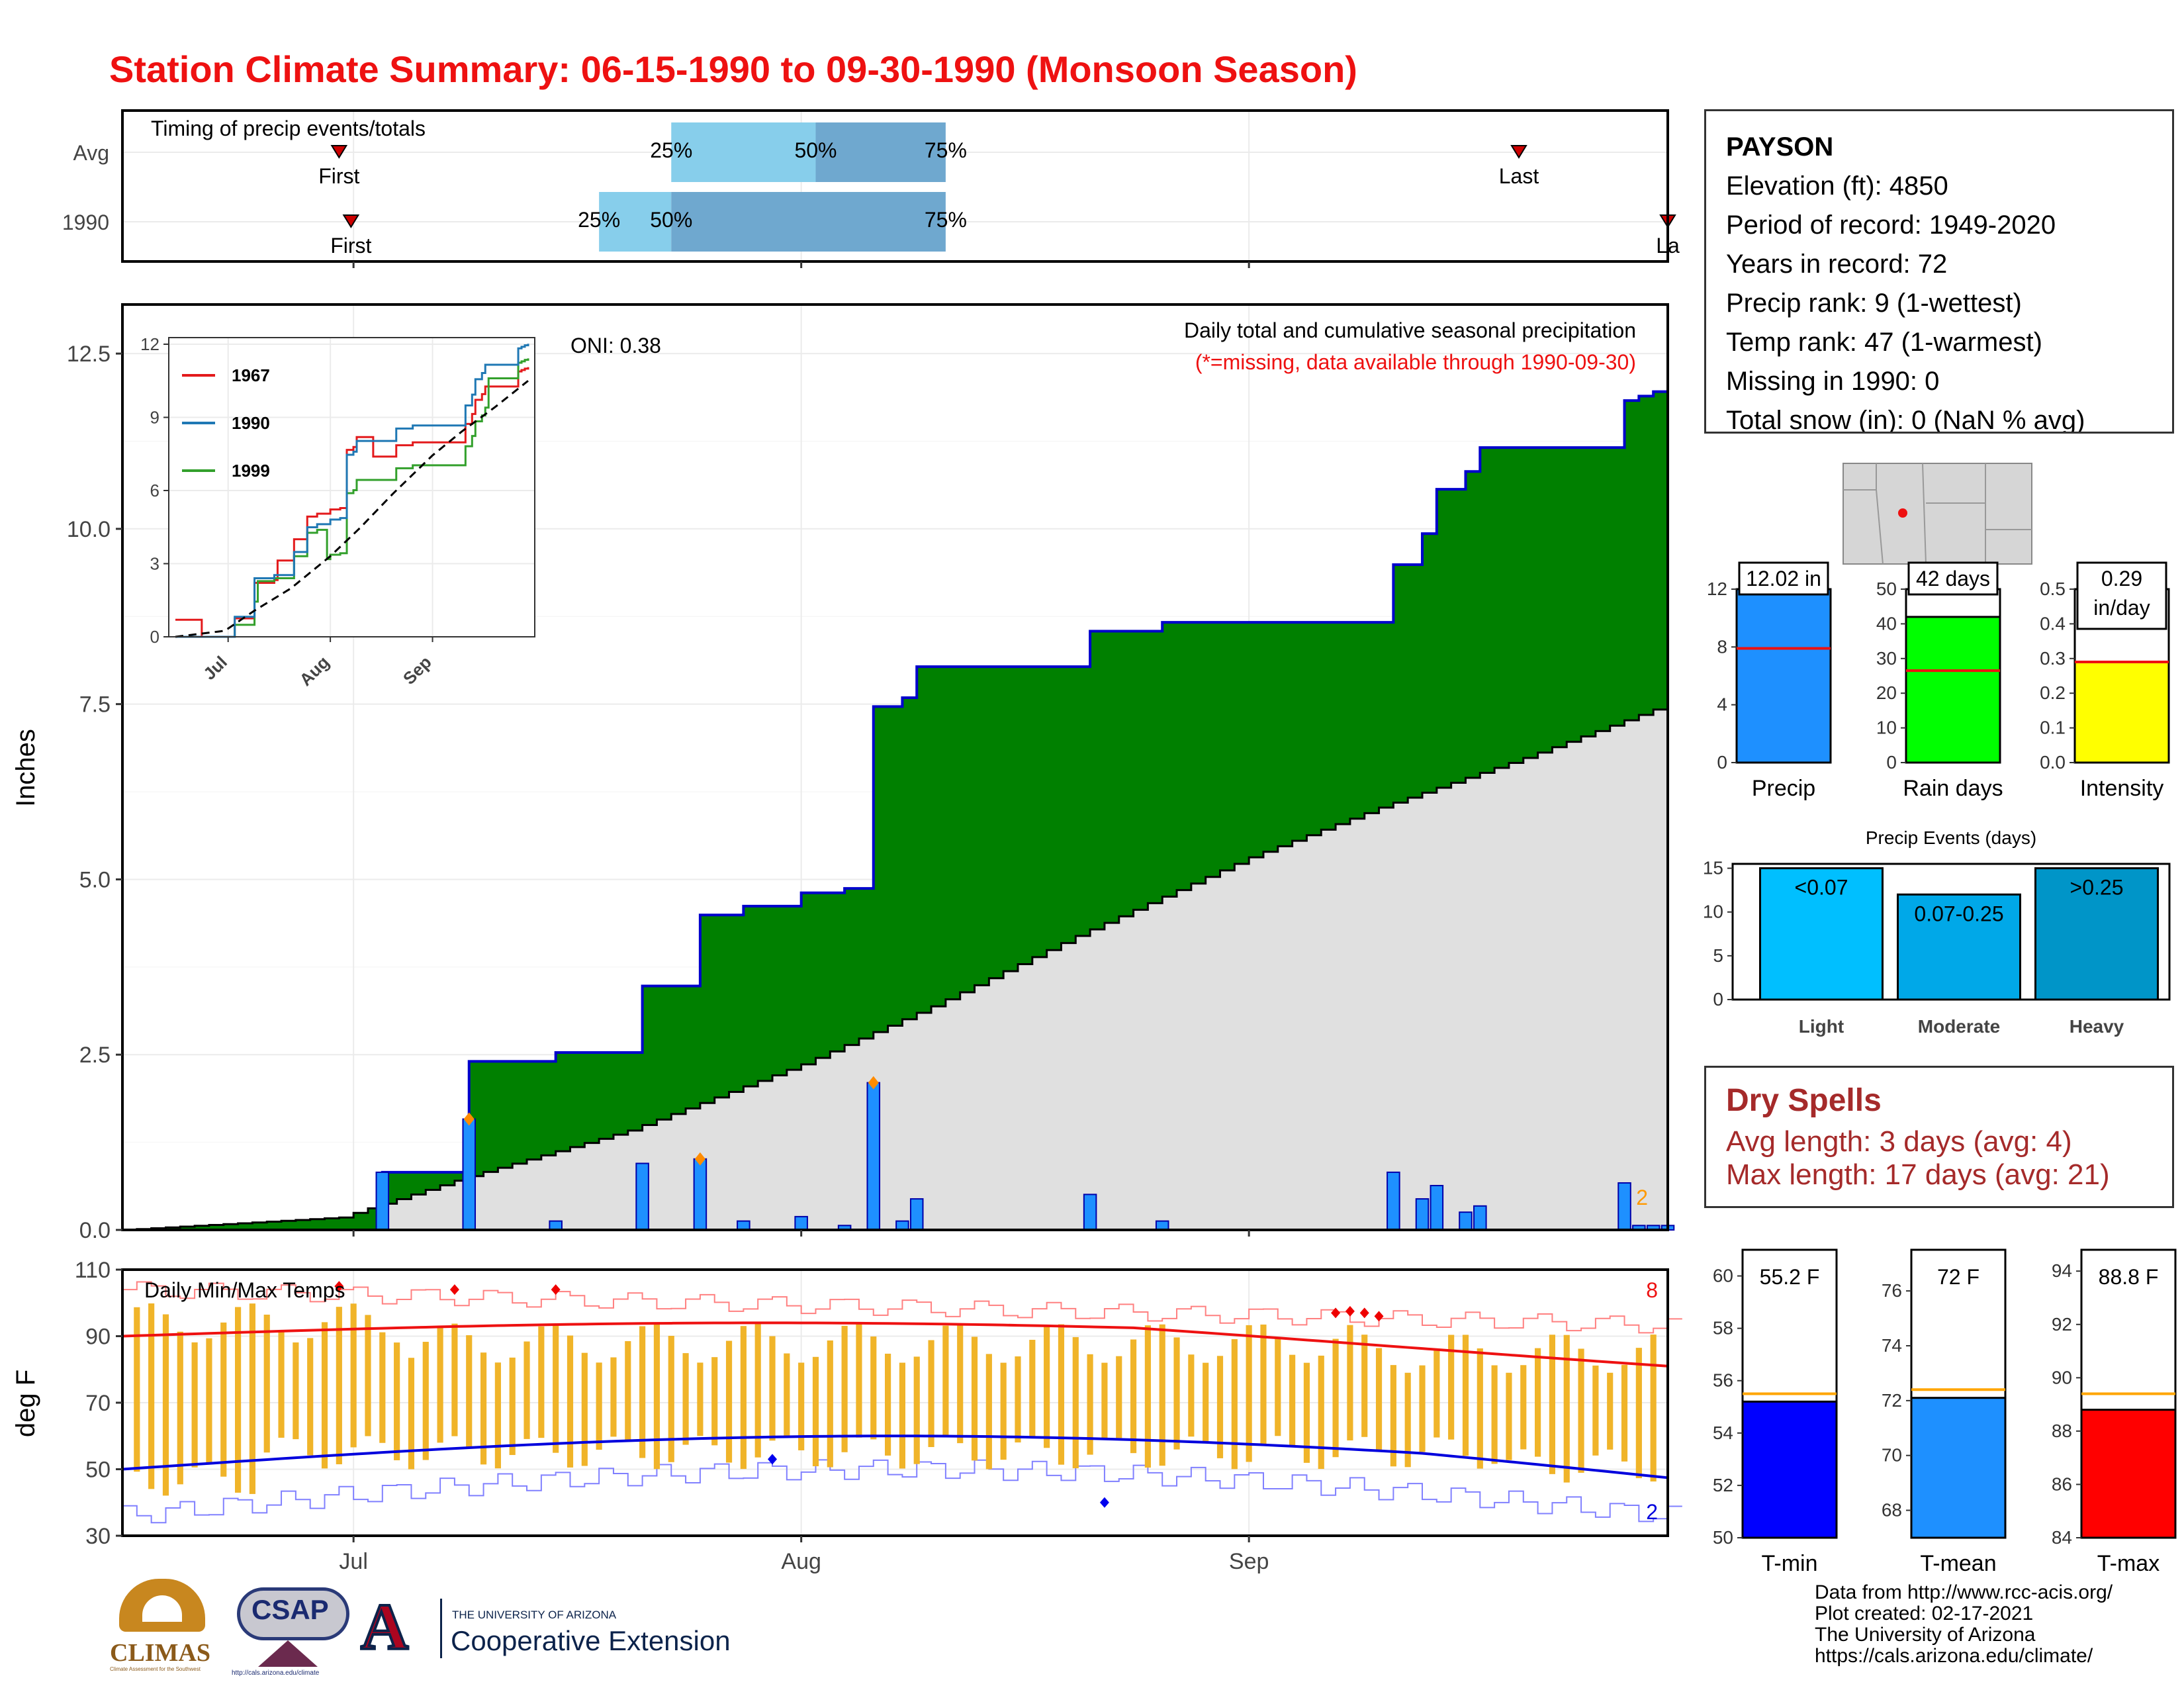  Describe the element at coordinates (2128, 1563) in the screenshot. I see `temp-t-max-label: T-max` at that location.